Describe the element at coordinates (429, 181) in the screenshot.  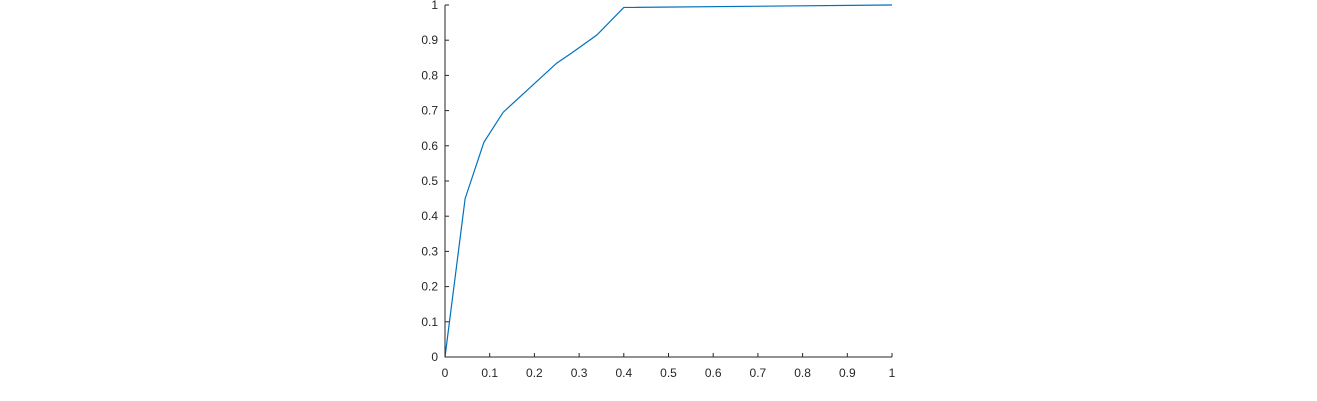
I see `y-tick-label: 0.5` at that location.